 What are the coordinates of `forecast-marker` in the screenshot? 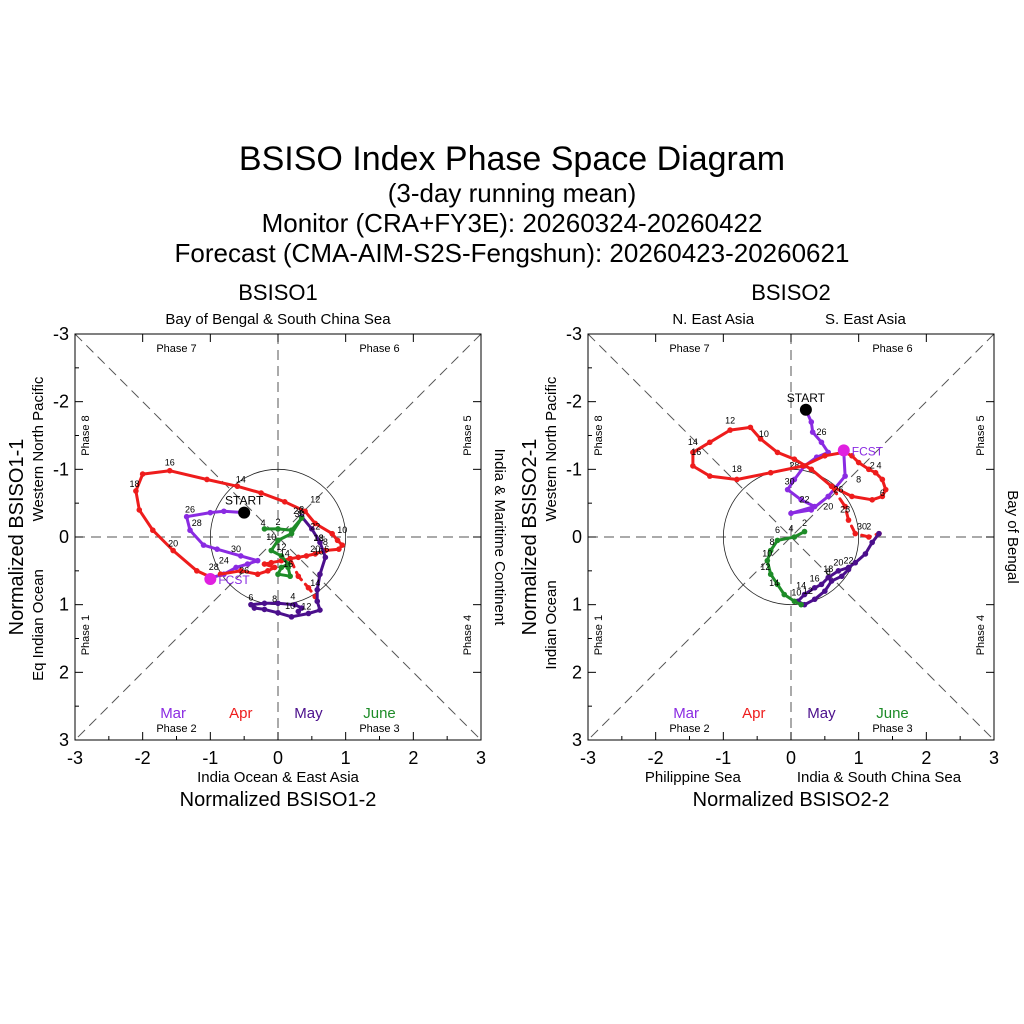 It's located at (843, 450).